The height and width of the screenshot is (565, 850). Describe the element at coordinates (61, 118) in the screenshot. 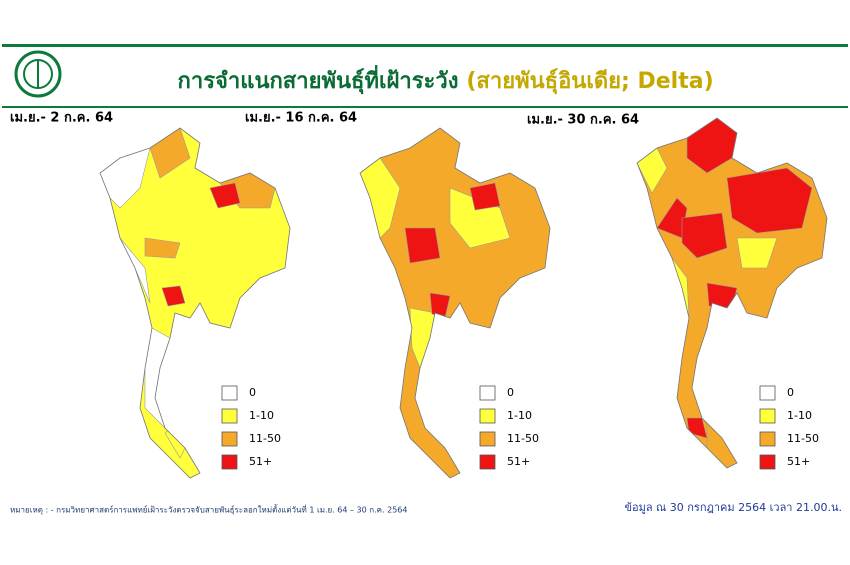

I see `map-date-label: เม.ย.- 2 ก.ค. 64` at that location.